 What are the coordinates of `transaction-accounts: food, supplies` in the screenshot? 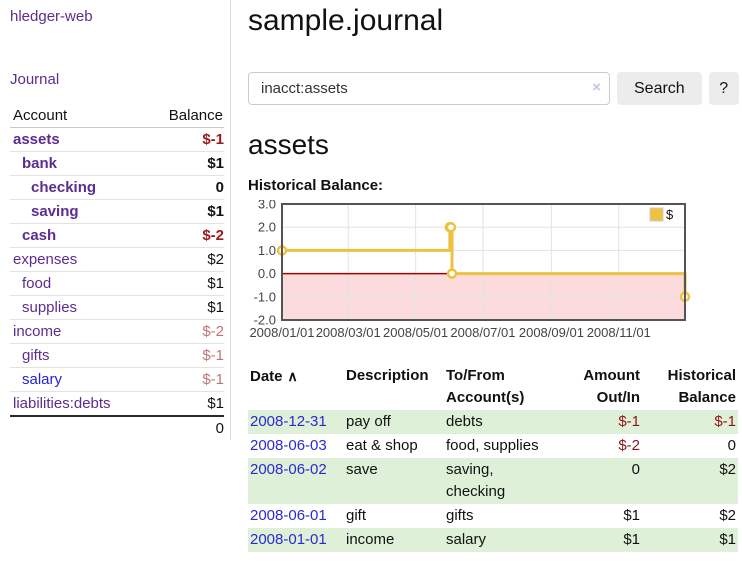 It's located at (492, 445).